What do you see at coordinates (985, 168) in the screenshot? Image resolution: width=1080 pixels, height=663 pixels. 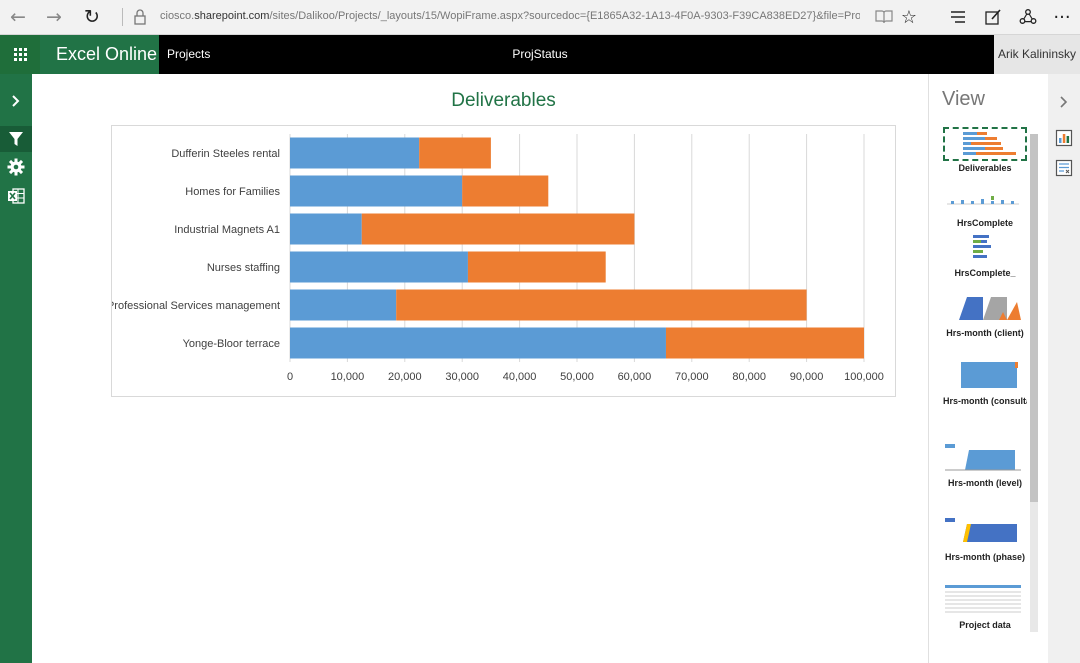 I see `thumbnail-label: Deliverables` at bounding box center [985, 168].